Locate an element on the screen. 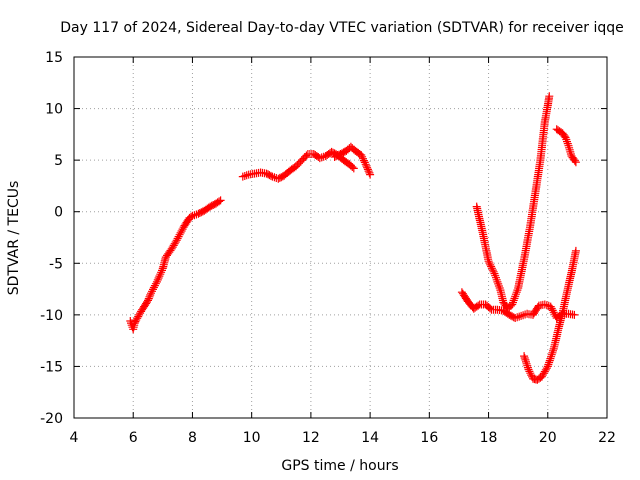  y-tick-label: -10 is located at coordinates (51, 316).